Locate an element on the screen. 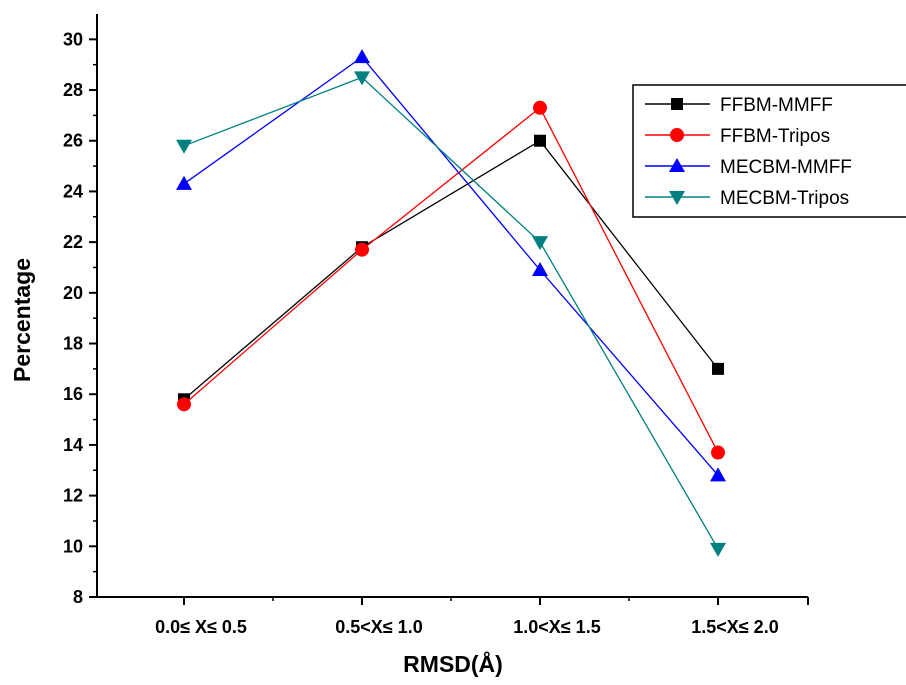 This screenshot has width=906, height=685. legend-item: MECBM-Tripos is located at coordinates (747, 198).